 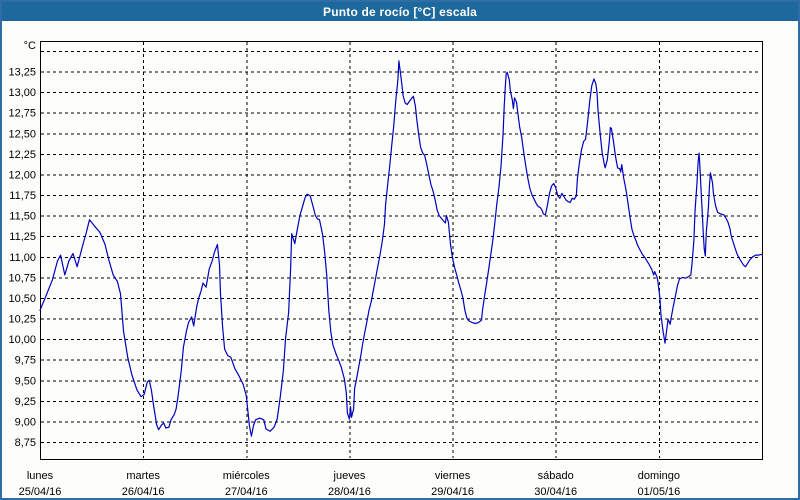 What do you see at coordinates (453, 476) in the screenshot?
I see `x-tick-day-label: viernes` at bounding box center [453, 476].